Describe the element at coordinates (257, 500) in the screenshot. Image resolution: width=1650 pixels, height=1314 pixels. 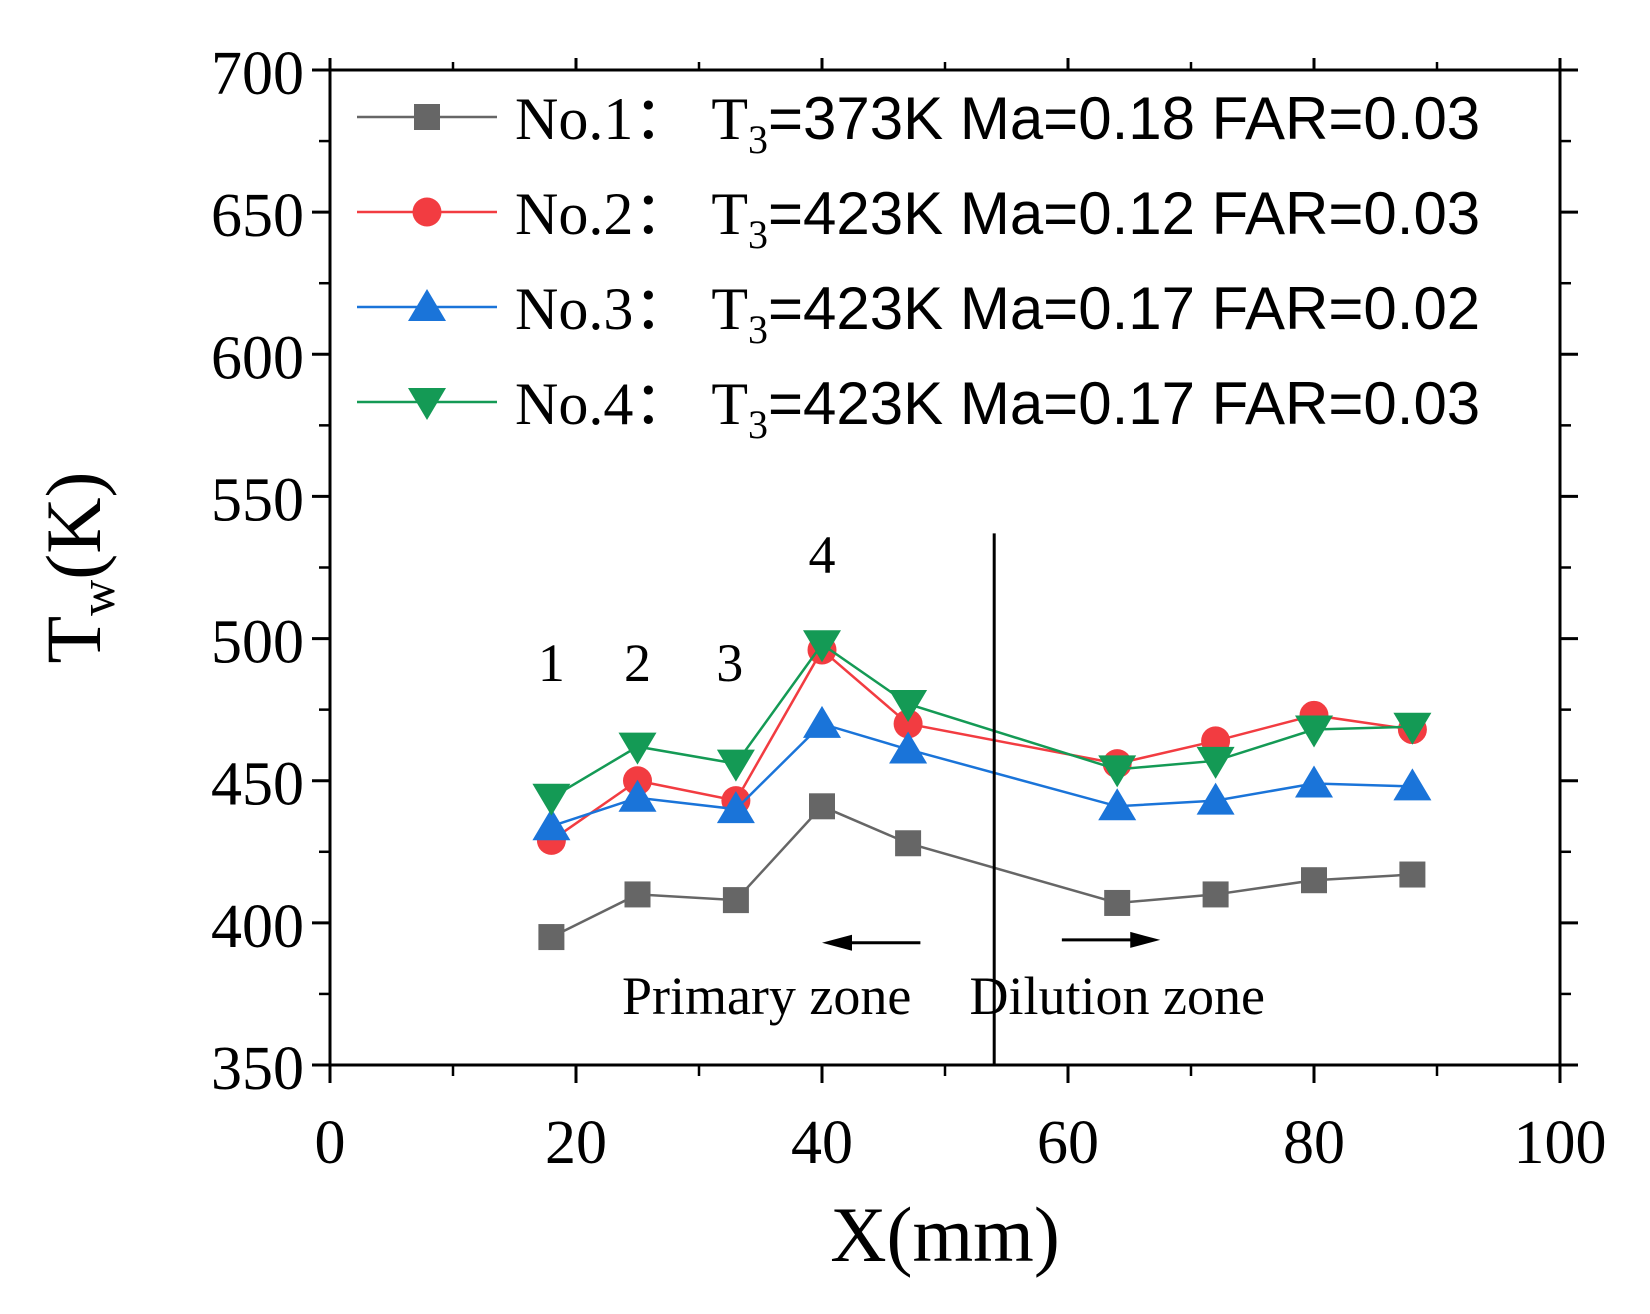
I see `y-tick-label: 550` at that location.